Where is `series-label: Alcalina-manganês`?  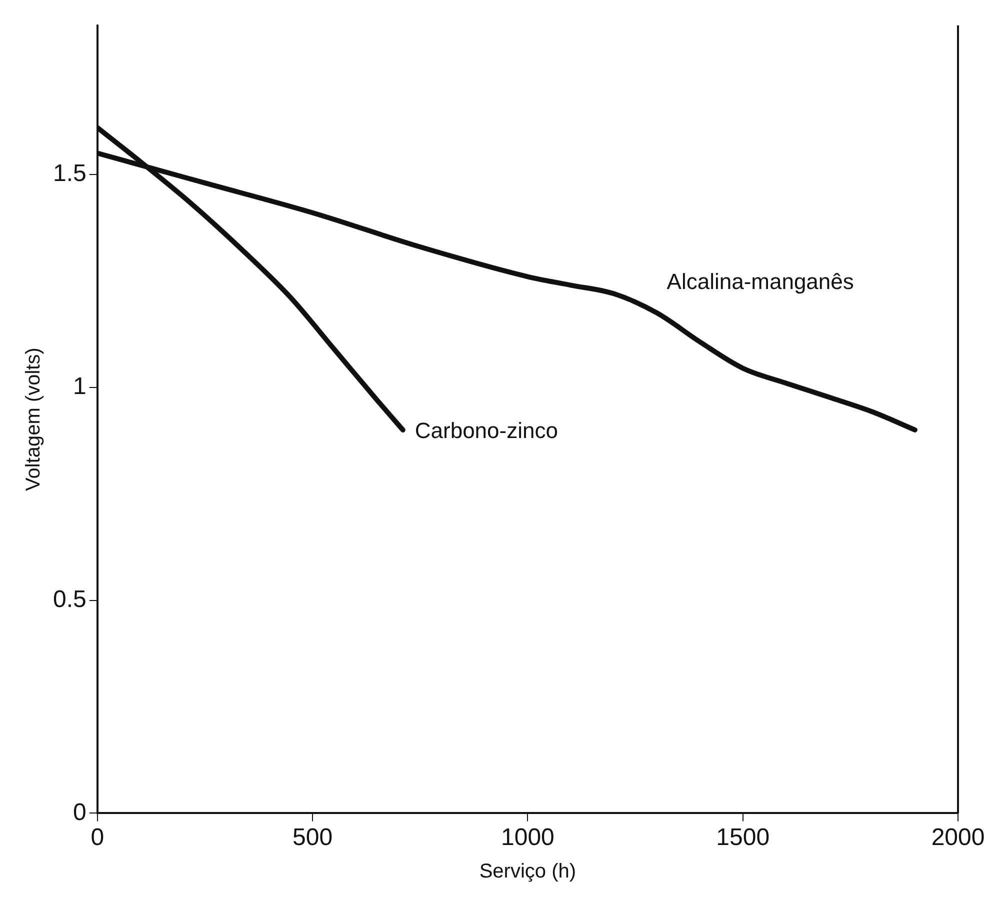
series-label: Alcalina-manganês is located at coordinates (760, 281).